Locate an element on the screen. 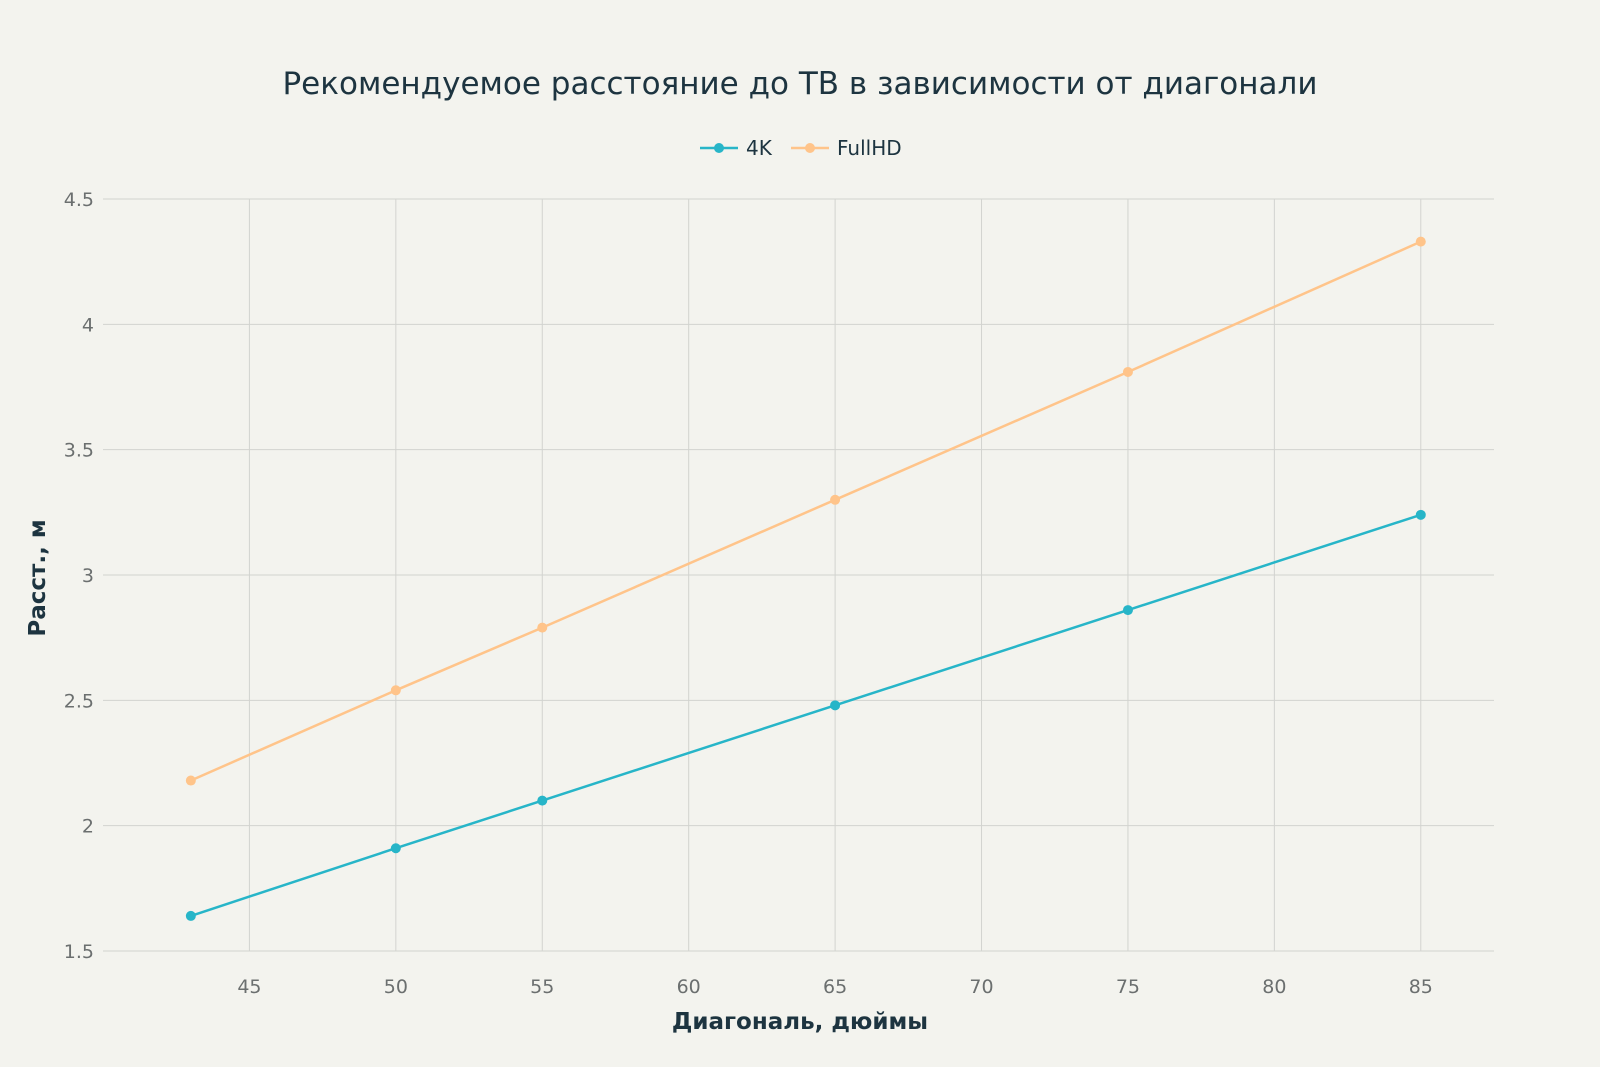 This screenshot has width=1600, height=1067. x-axis-title: Диагональ, дюймы is located at coordinates (800, 1022).